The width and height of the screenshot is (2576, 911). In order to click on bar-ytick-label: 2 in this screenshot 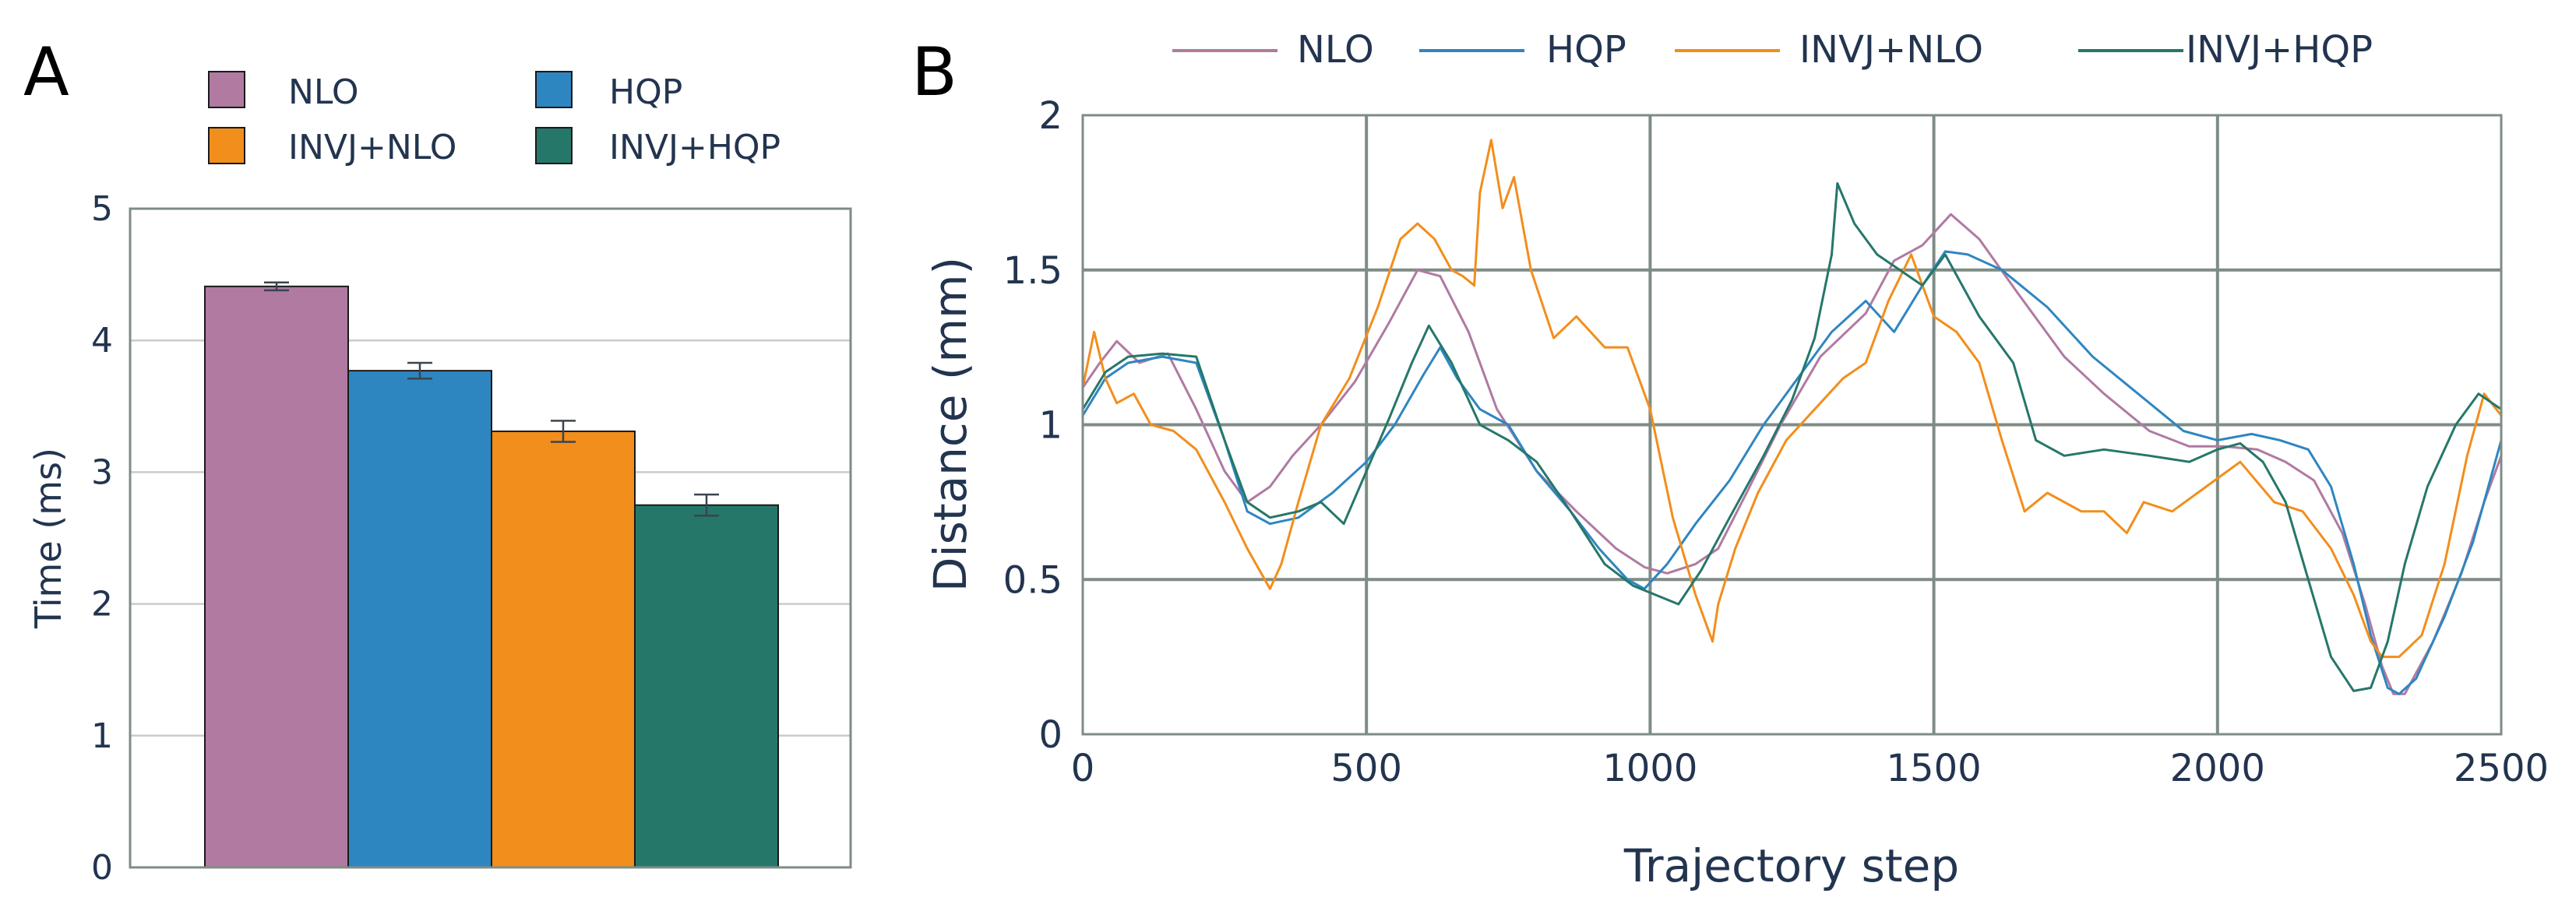, I will do `click(102, 605)`.